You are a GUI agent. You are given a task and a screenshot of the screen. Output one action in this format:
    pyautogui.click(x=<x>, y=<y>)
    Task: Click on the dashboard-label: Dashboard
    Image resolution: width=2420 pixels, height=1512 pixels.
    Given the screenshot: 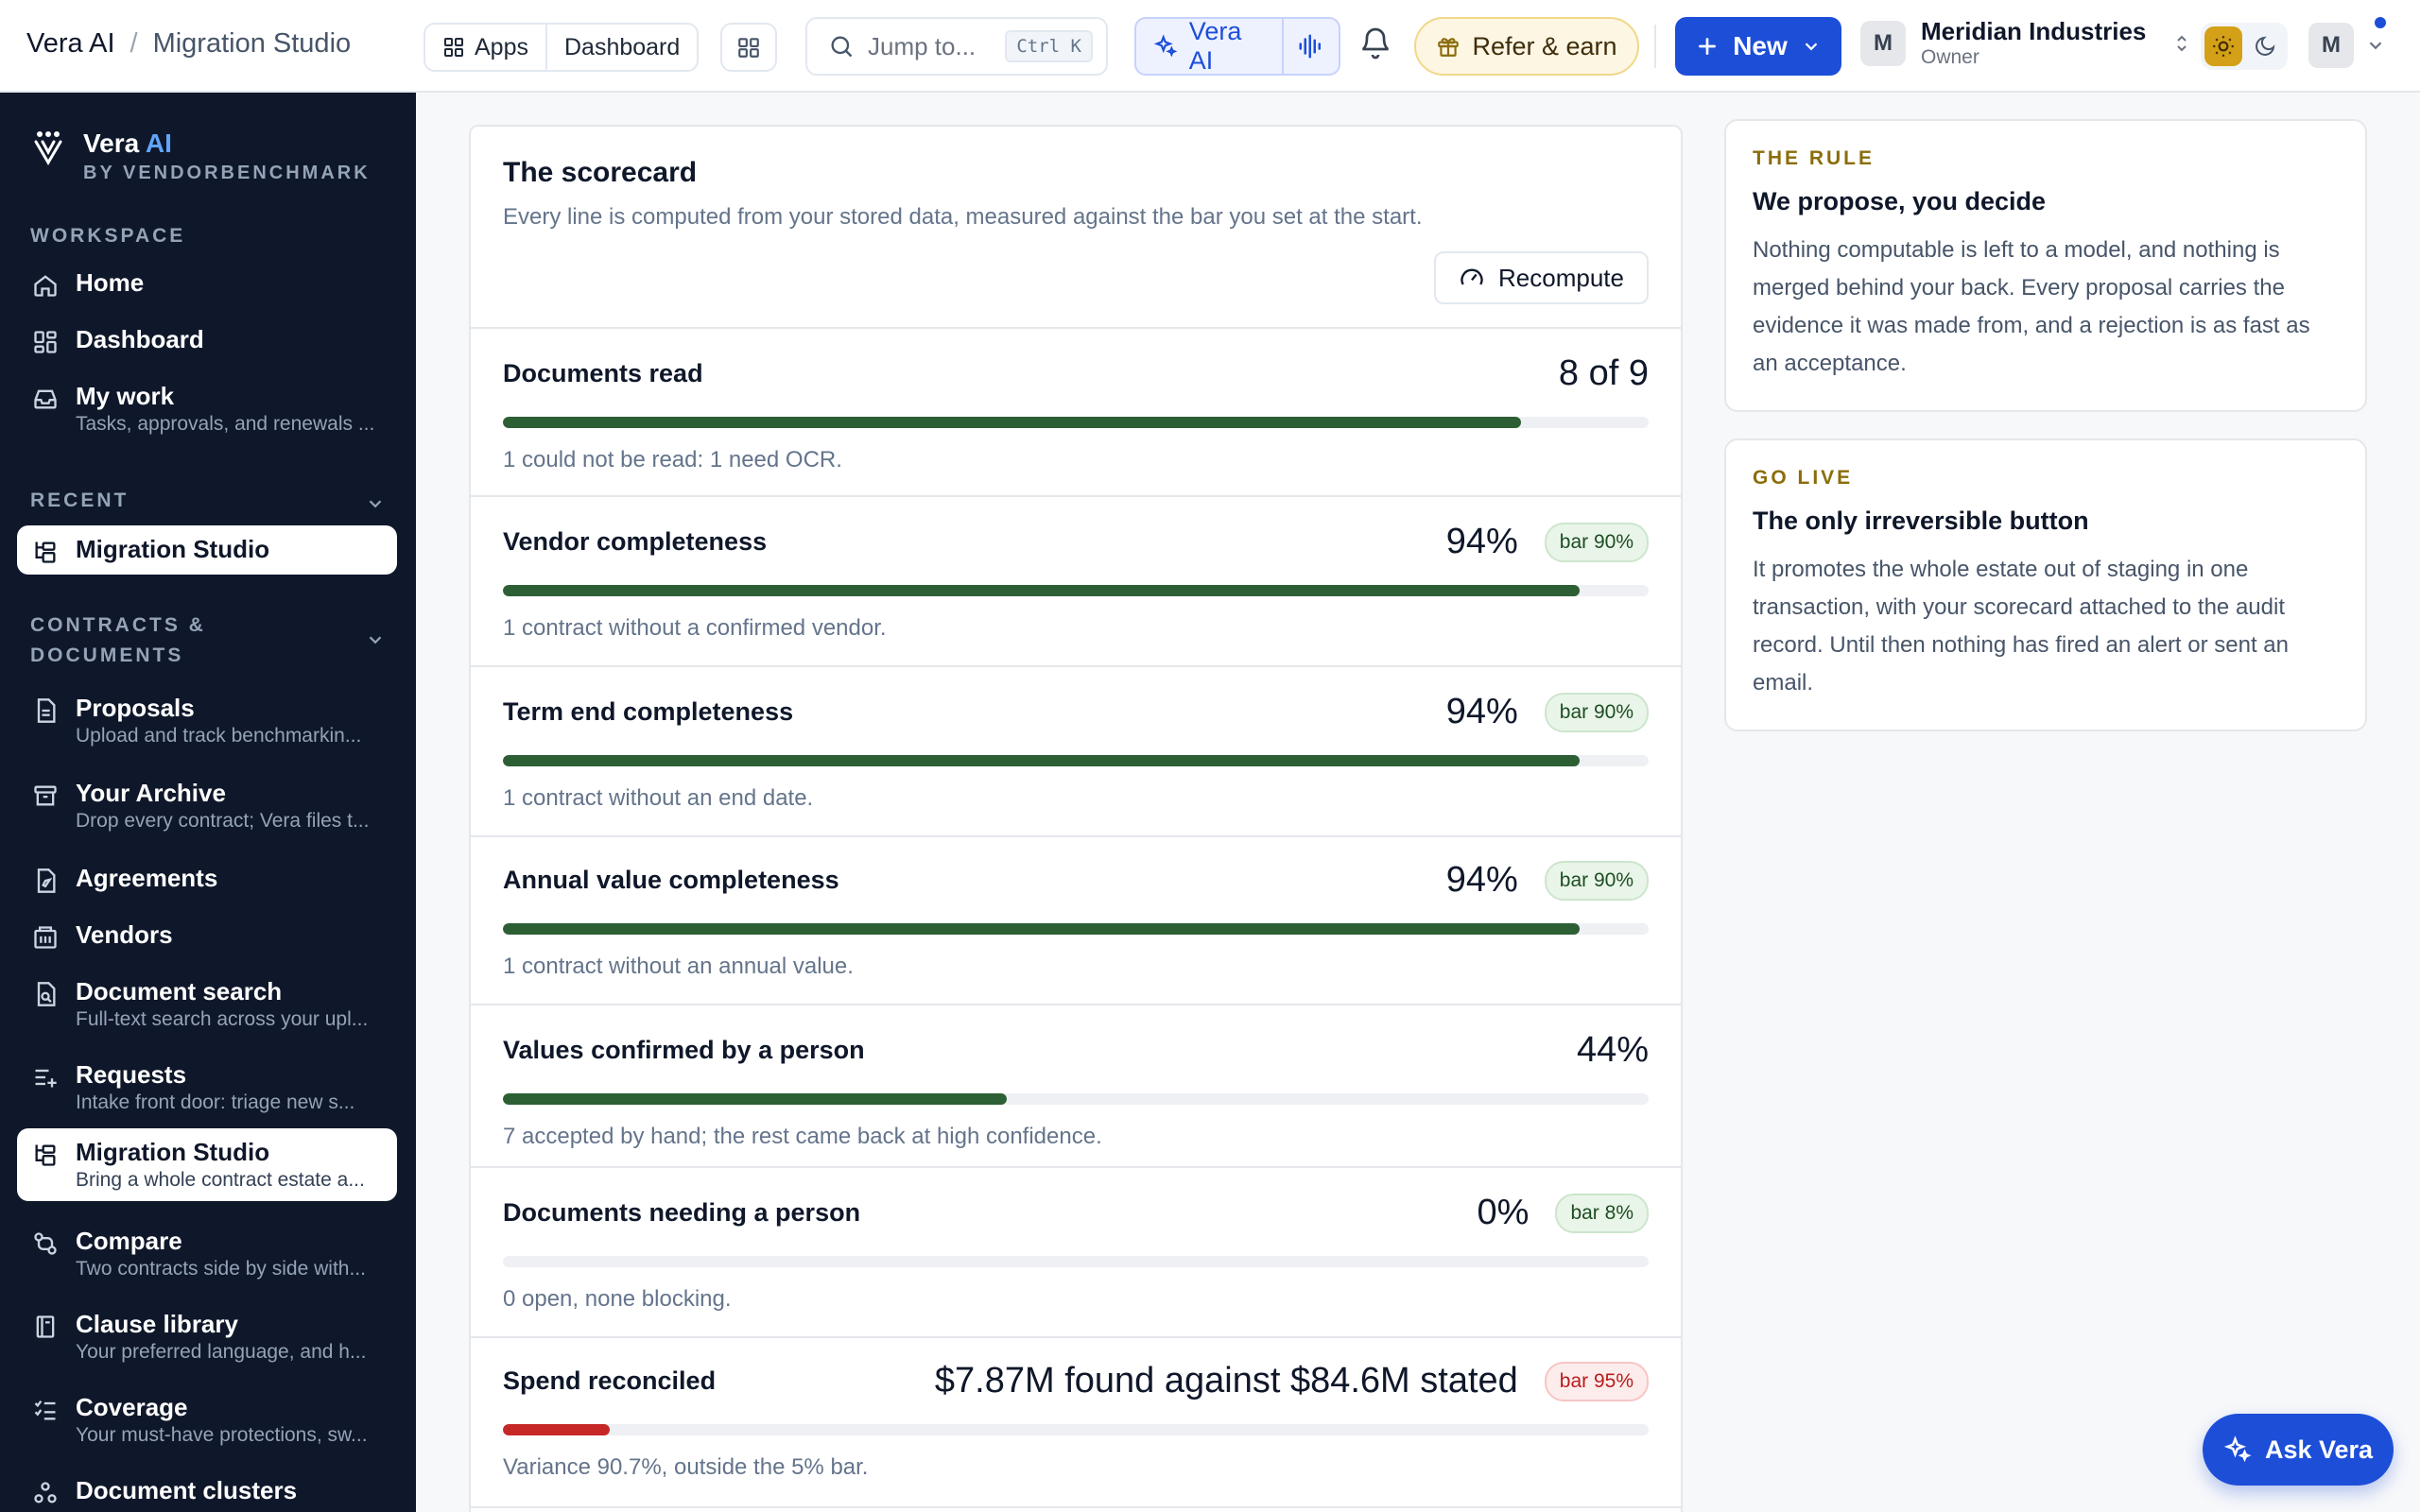 What is the action you would take?
    pyautogui.click(x=622, y=46)
    